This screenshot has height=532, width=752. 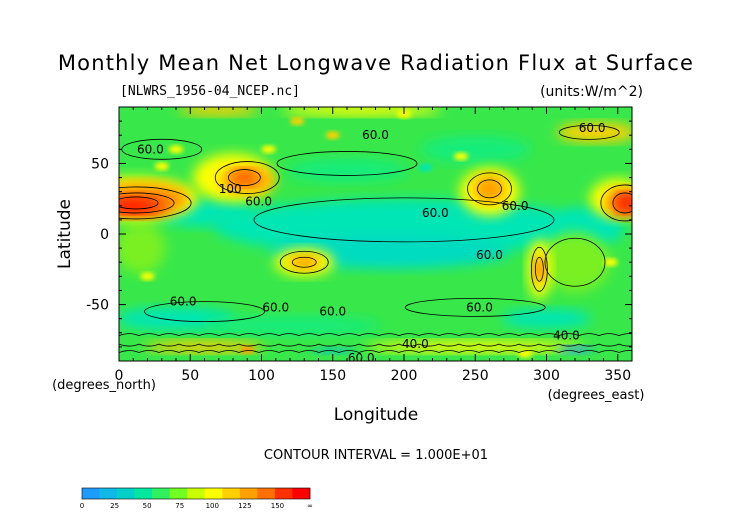 I want to click on y-tick-label: 50, so click(x=100, y=164).